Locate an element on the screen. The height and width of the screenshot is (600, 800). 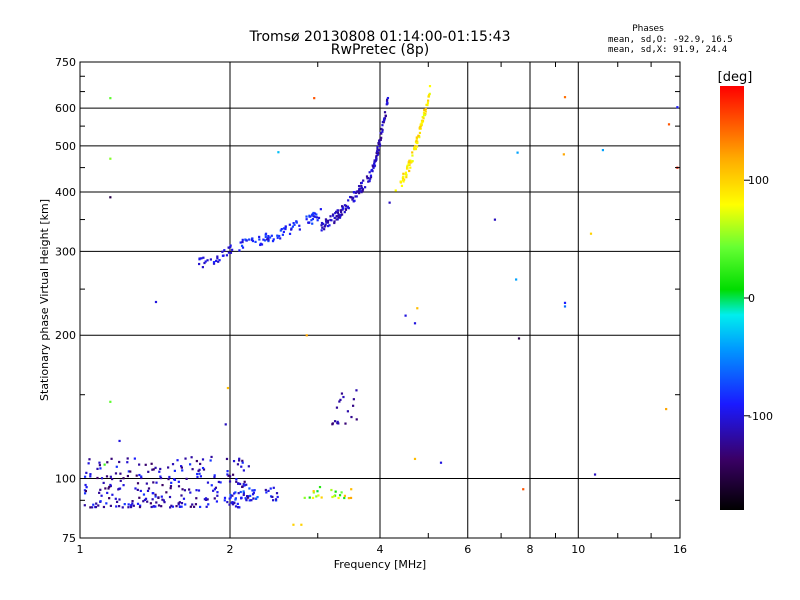
x-tick-label: 10 is located at coordinates (578, 549).